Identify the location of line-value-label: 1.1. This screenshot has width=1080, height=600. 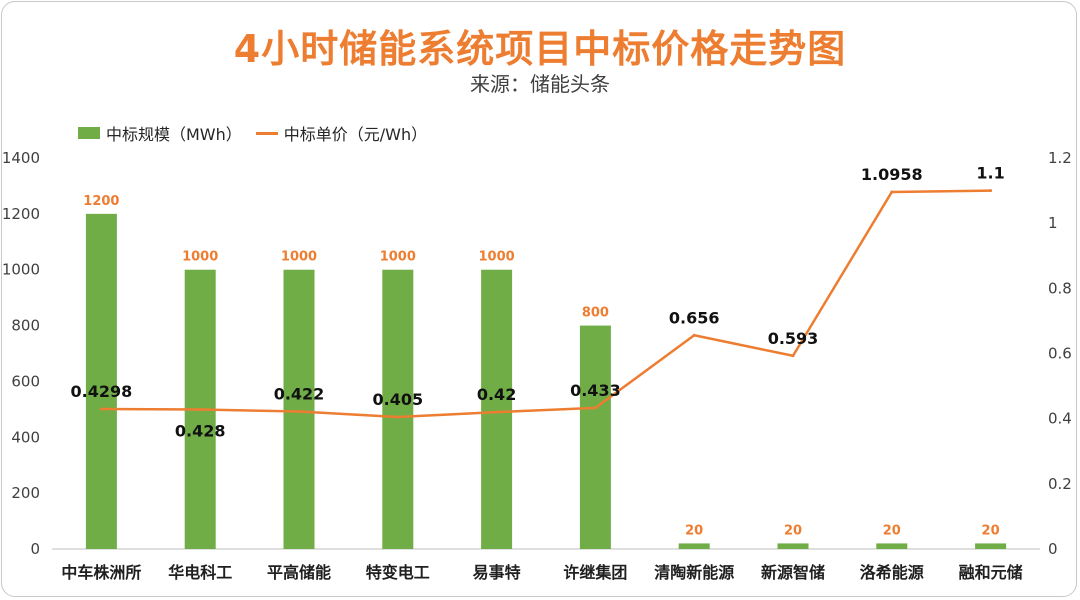
(990, 173).